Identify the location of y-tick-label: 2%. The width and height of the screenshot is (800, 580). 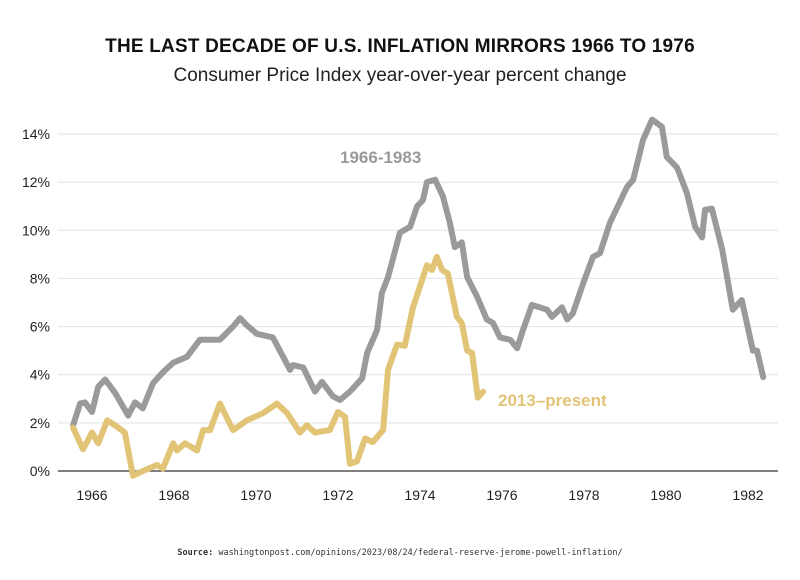
(40, 423).